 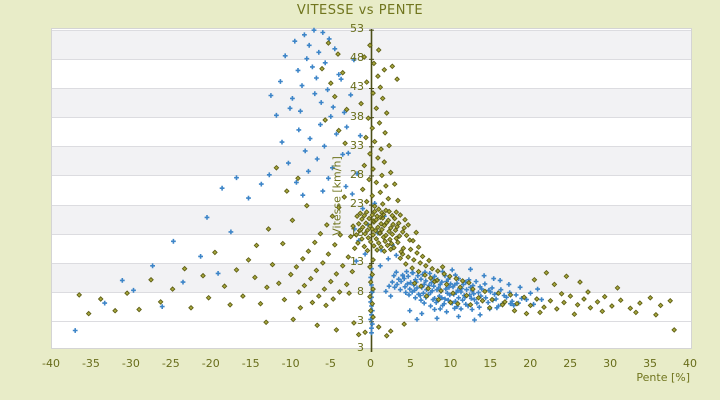 What do you see at coordinates (650, 363) in the screenshot?
I see `x-tick-label: 35` at bounding box center [650, 363].